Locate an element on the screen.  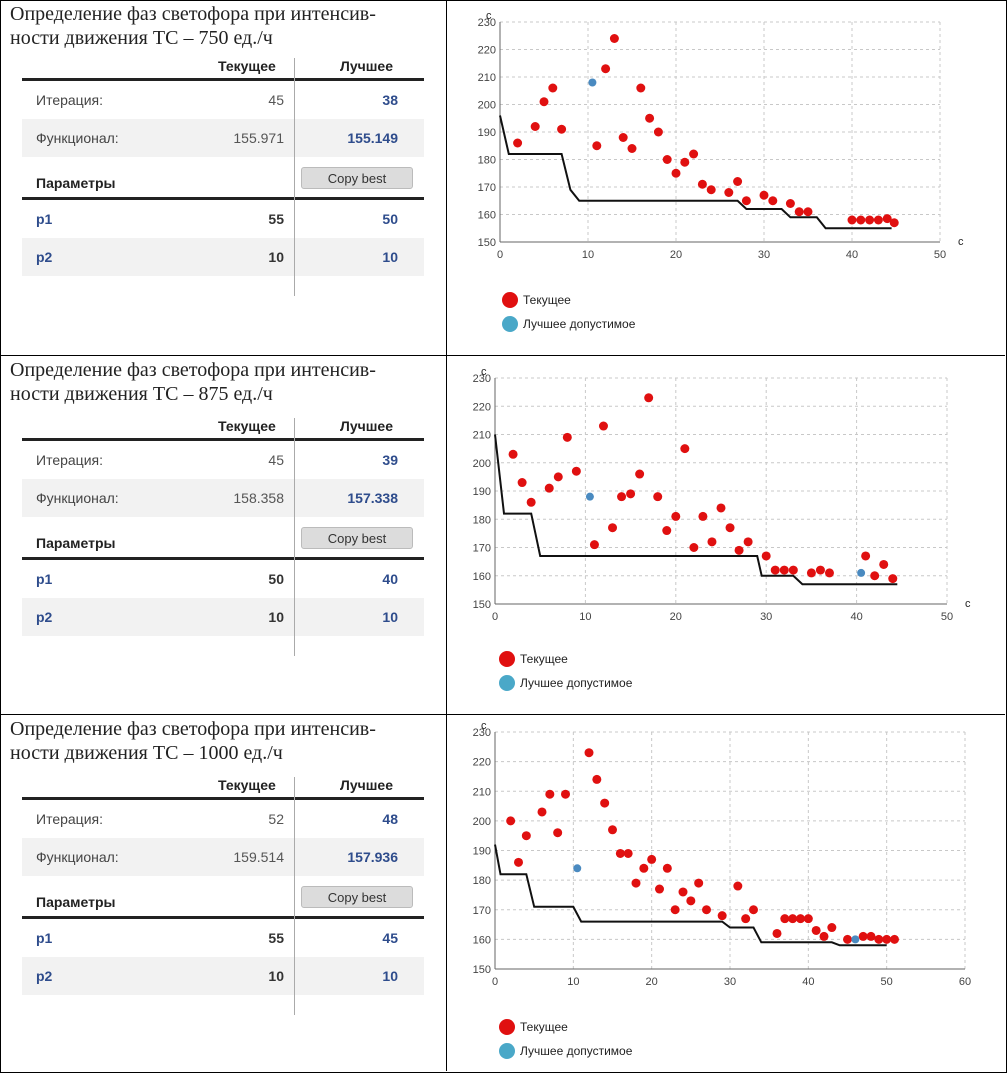
table-row: Функционал: 158.358 157.338 is located at coordinates (223, 498).